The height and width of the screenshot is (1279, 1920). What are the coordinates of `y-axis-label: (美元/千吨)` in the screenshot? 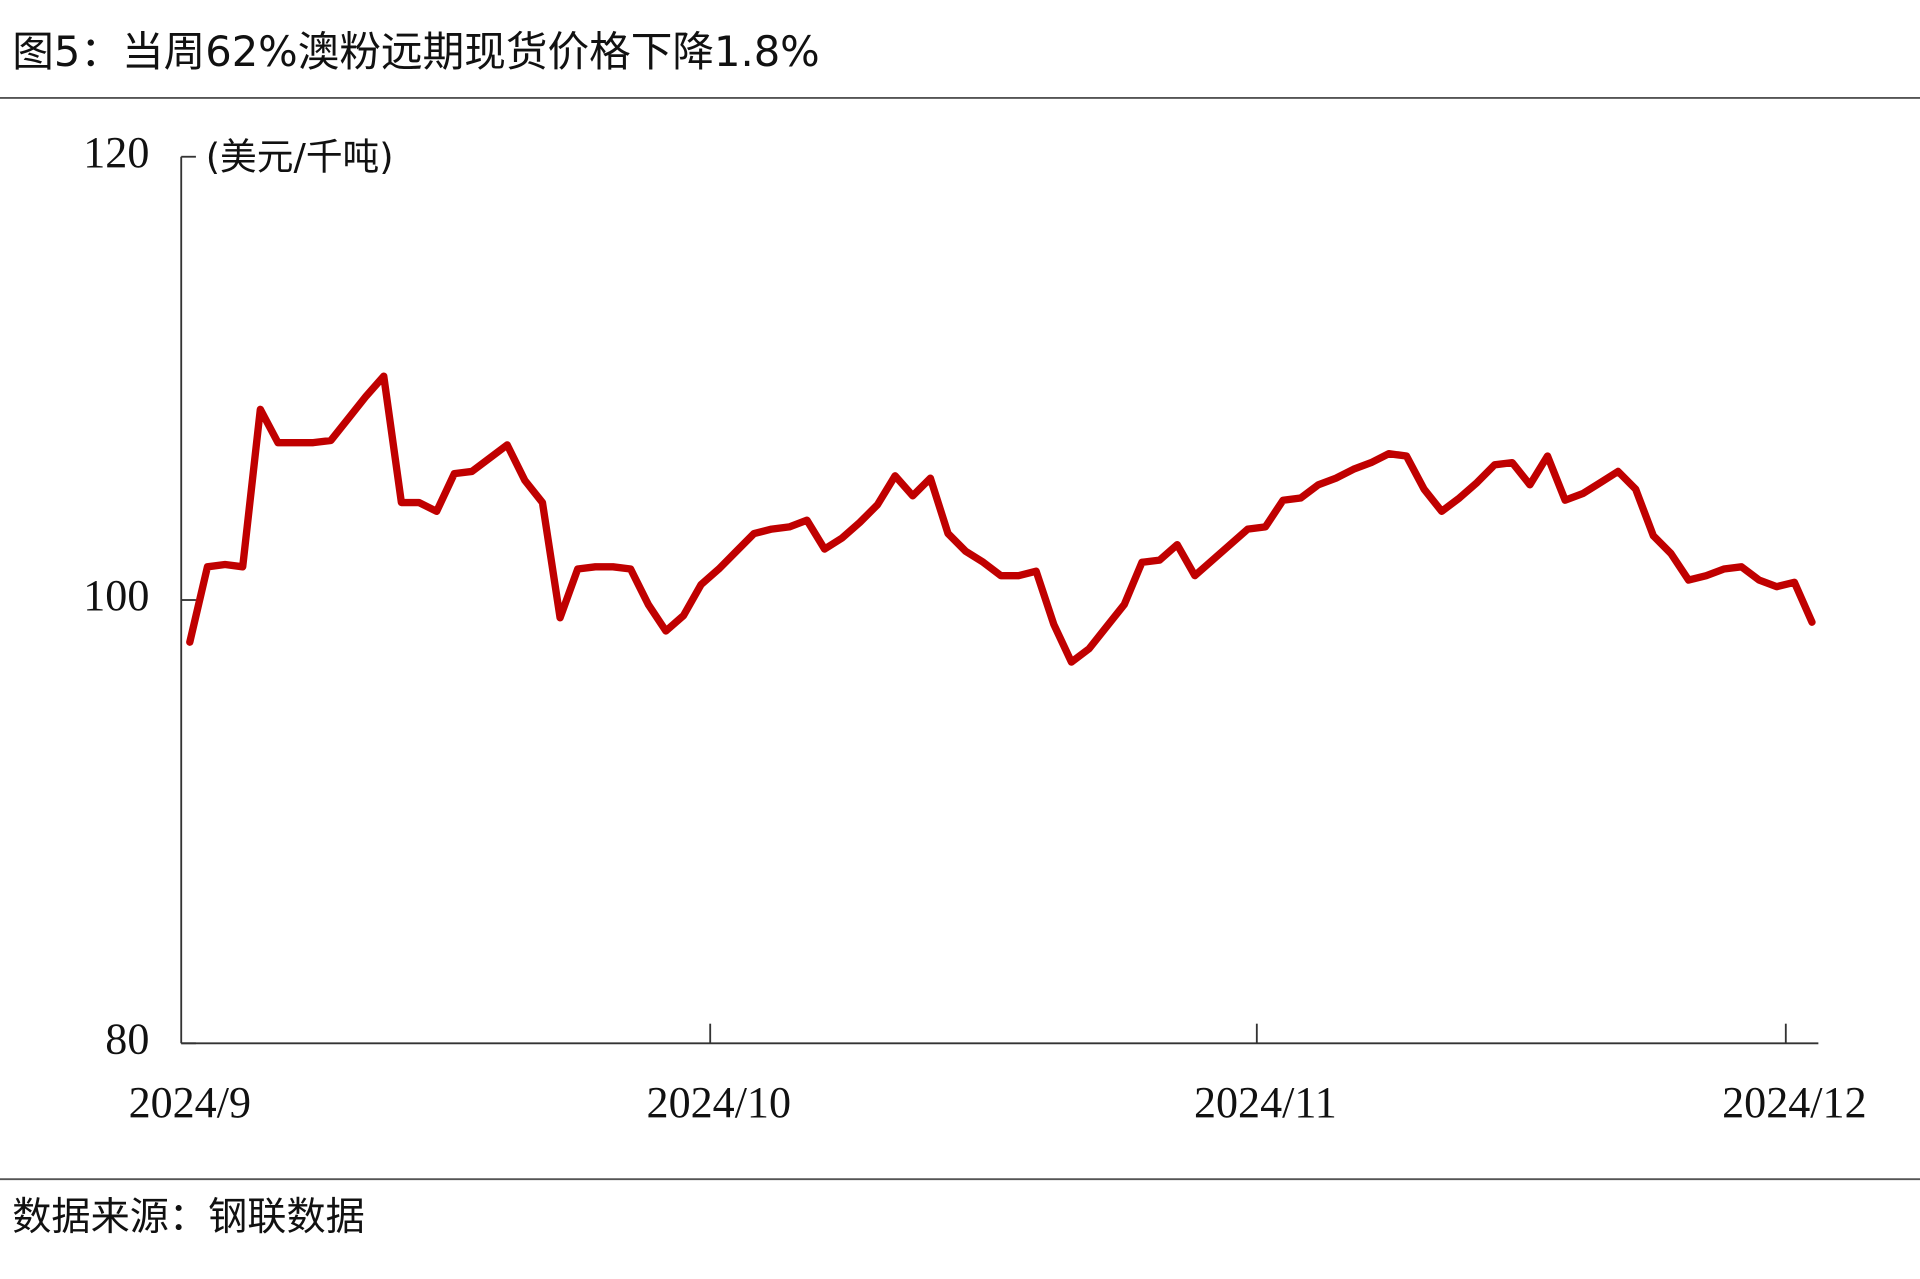 It's located at (300, 157).